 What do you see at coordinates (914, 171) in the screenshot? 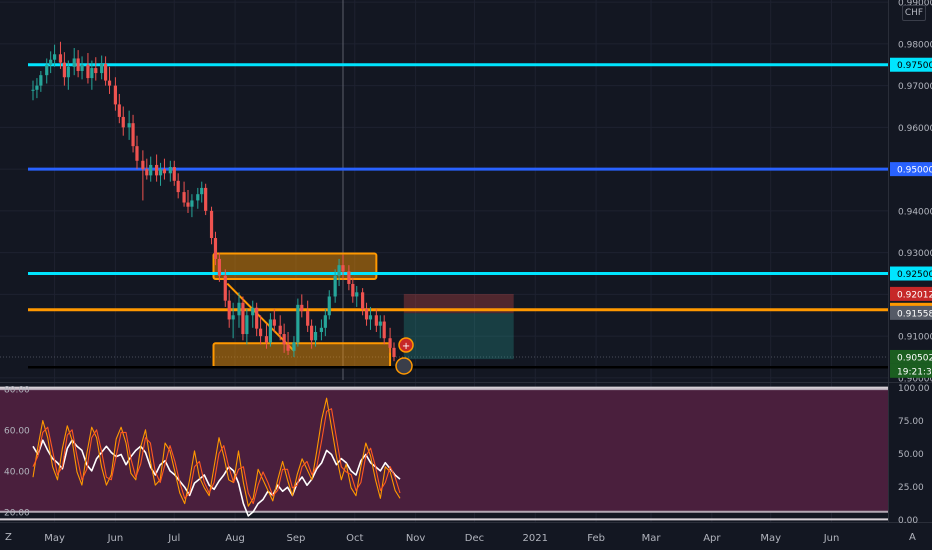
I see `level-price-label: 0.95000` at bounding box center [914, 171].